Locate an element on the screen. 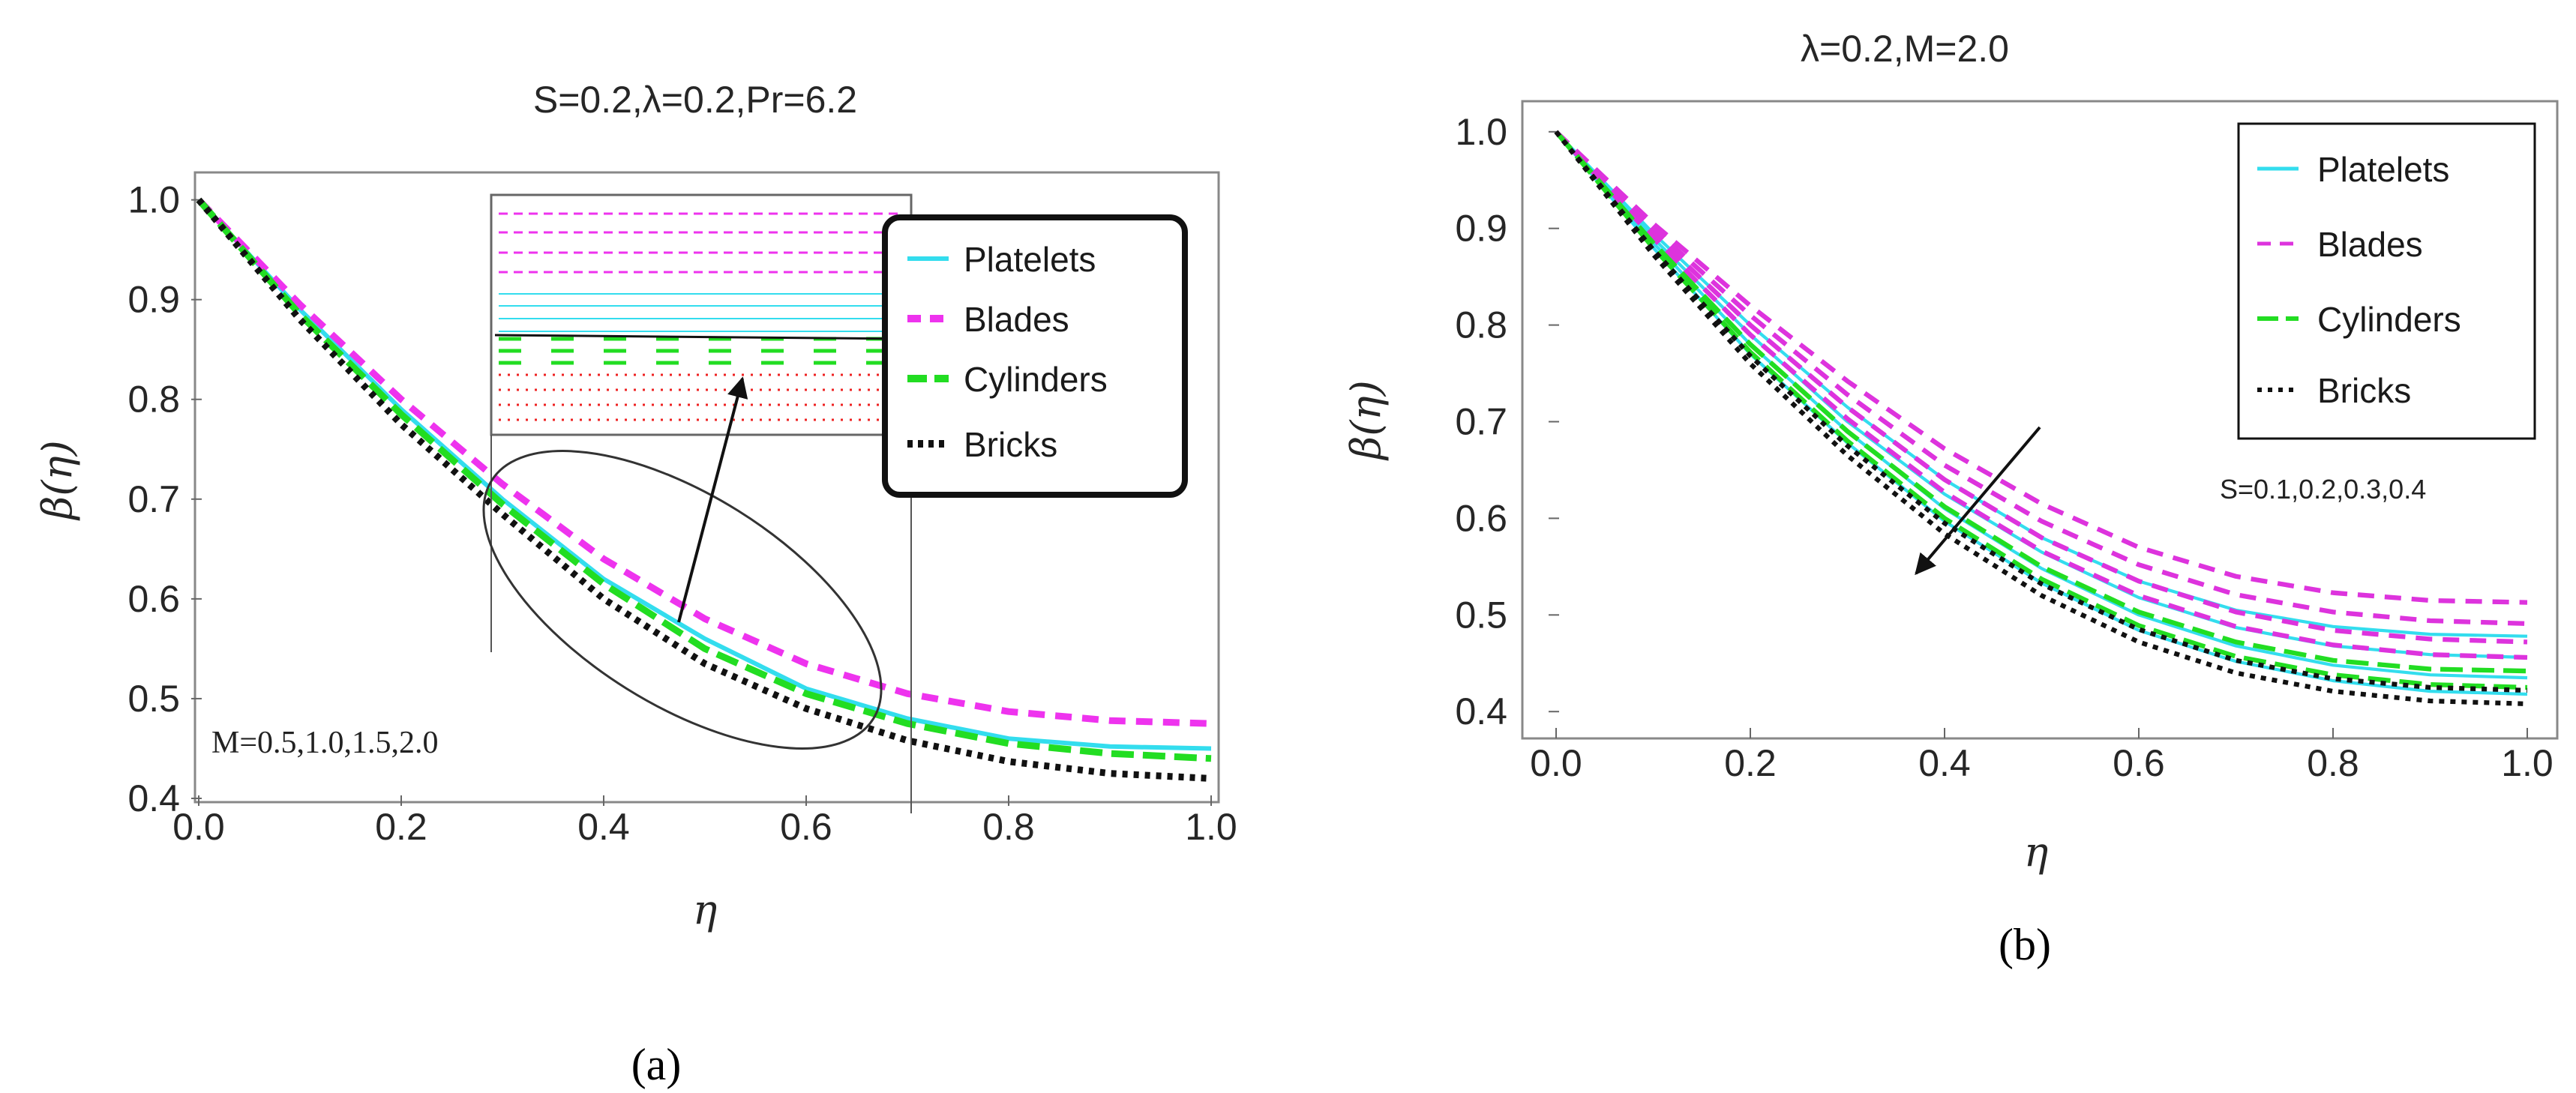 This screenshot has width=2576, height=1093. caption-a: (a) is located at coordinates (657, 1064).